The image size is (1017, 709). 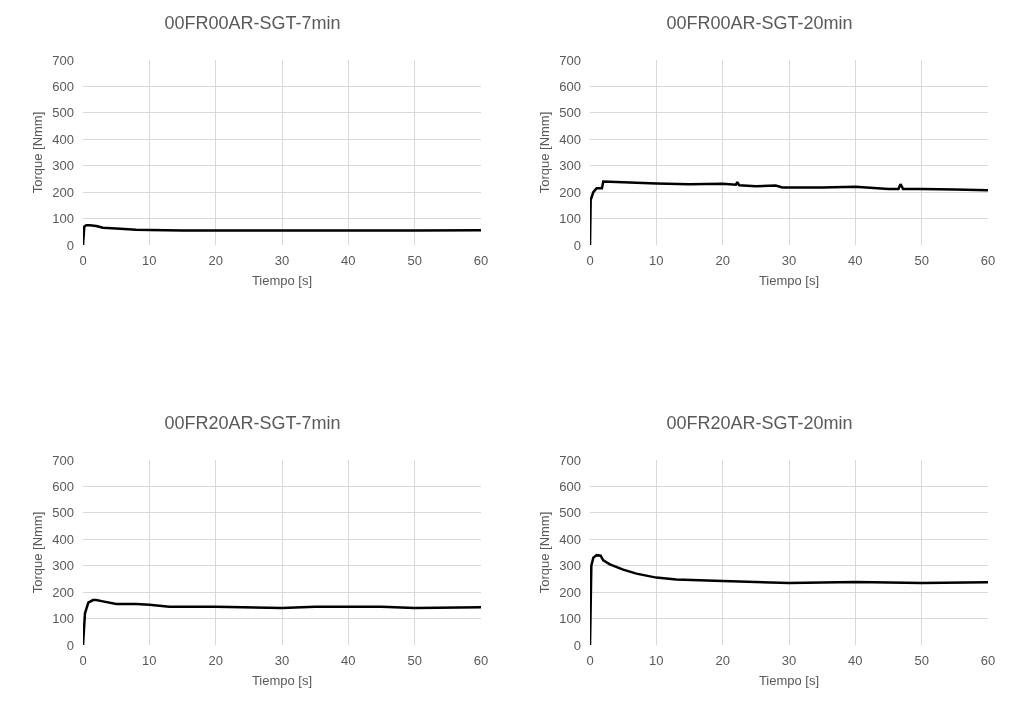 I want to click on chart-title: 00FR20AR-SGT-7min, so click(x=252, y=422).